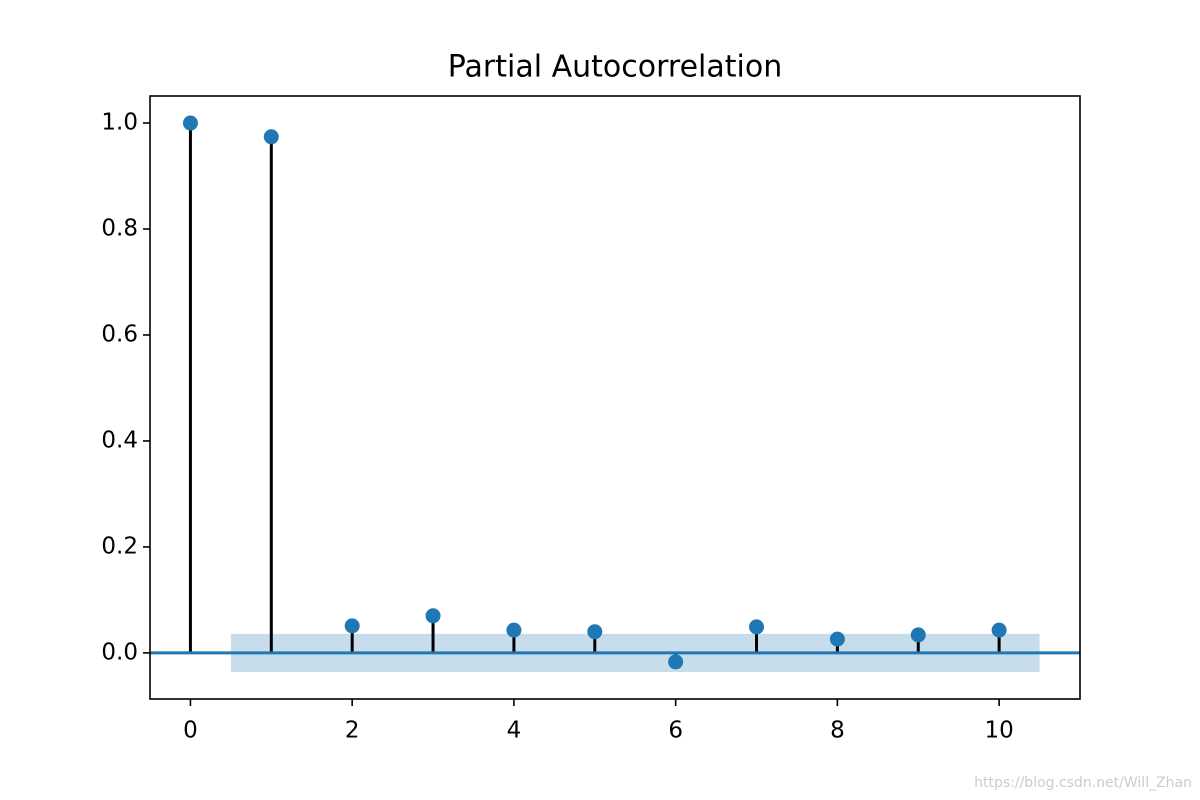  What do you see at coordinates (352, 731) in the screenshot?
I see `x-tick-label: 2` at bounding box center [352, 731].